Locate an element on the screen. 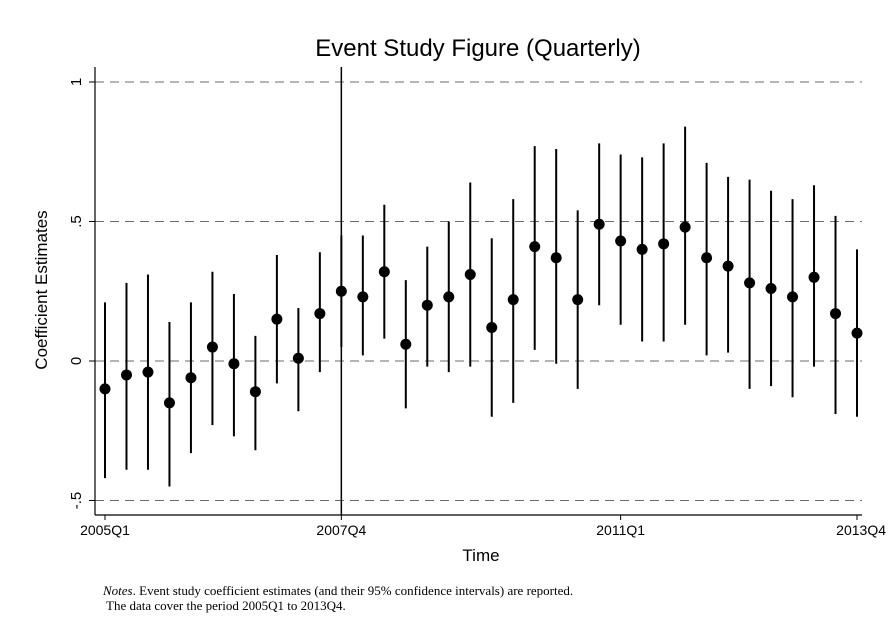  x-tick-label: 2007Q4 is located at coordinates (341, 530).